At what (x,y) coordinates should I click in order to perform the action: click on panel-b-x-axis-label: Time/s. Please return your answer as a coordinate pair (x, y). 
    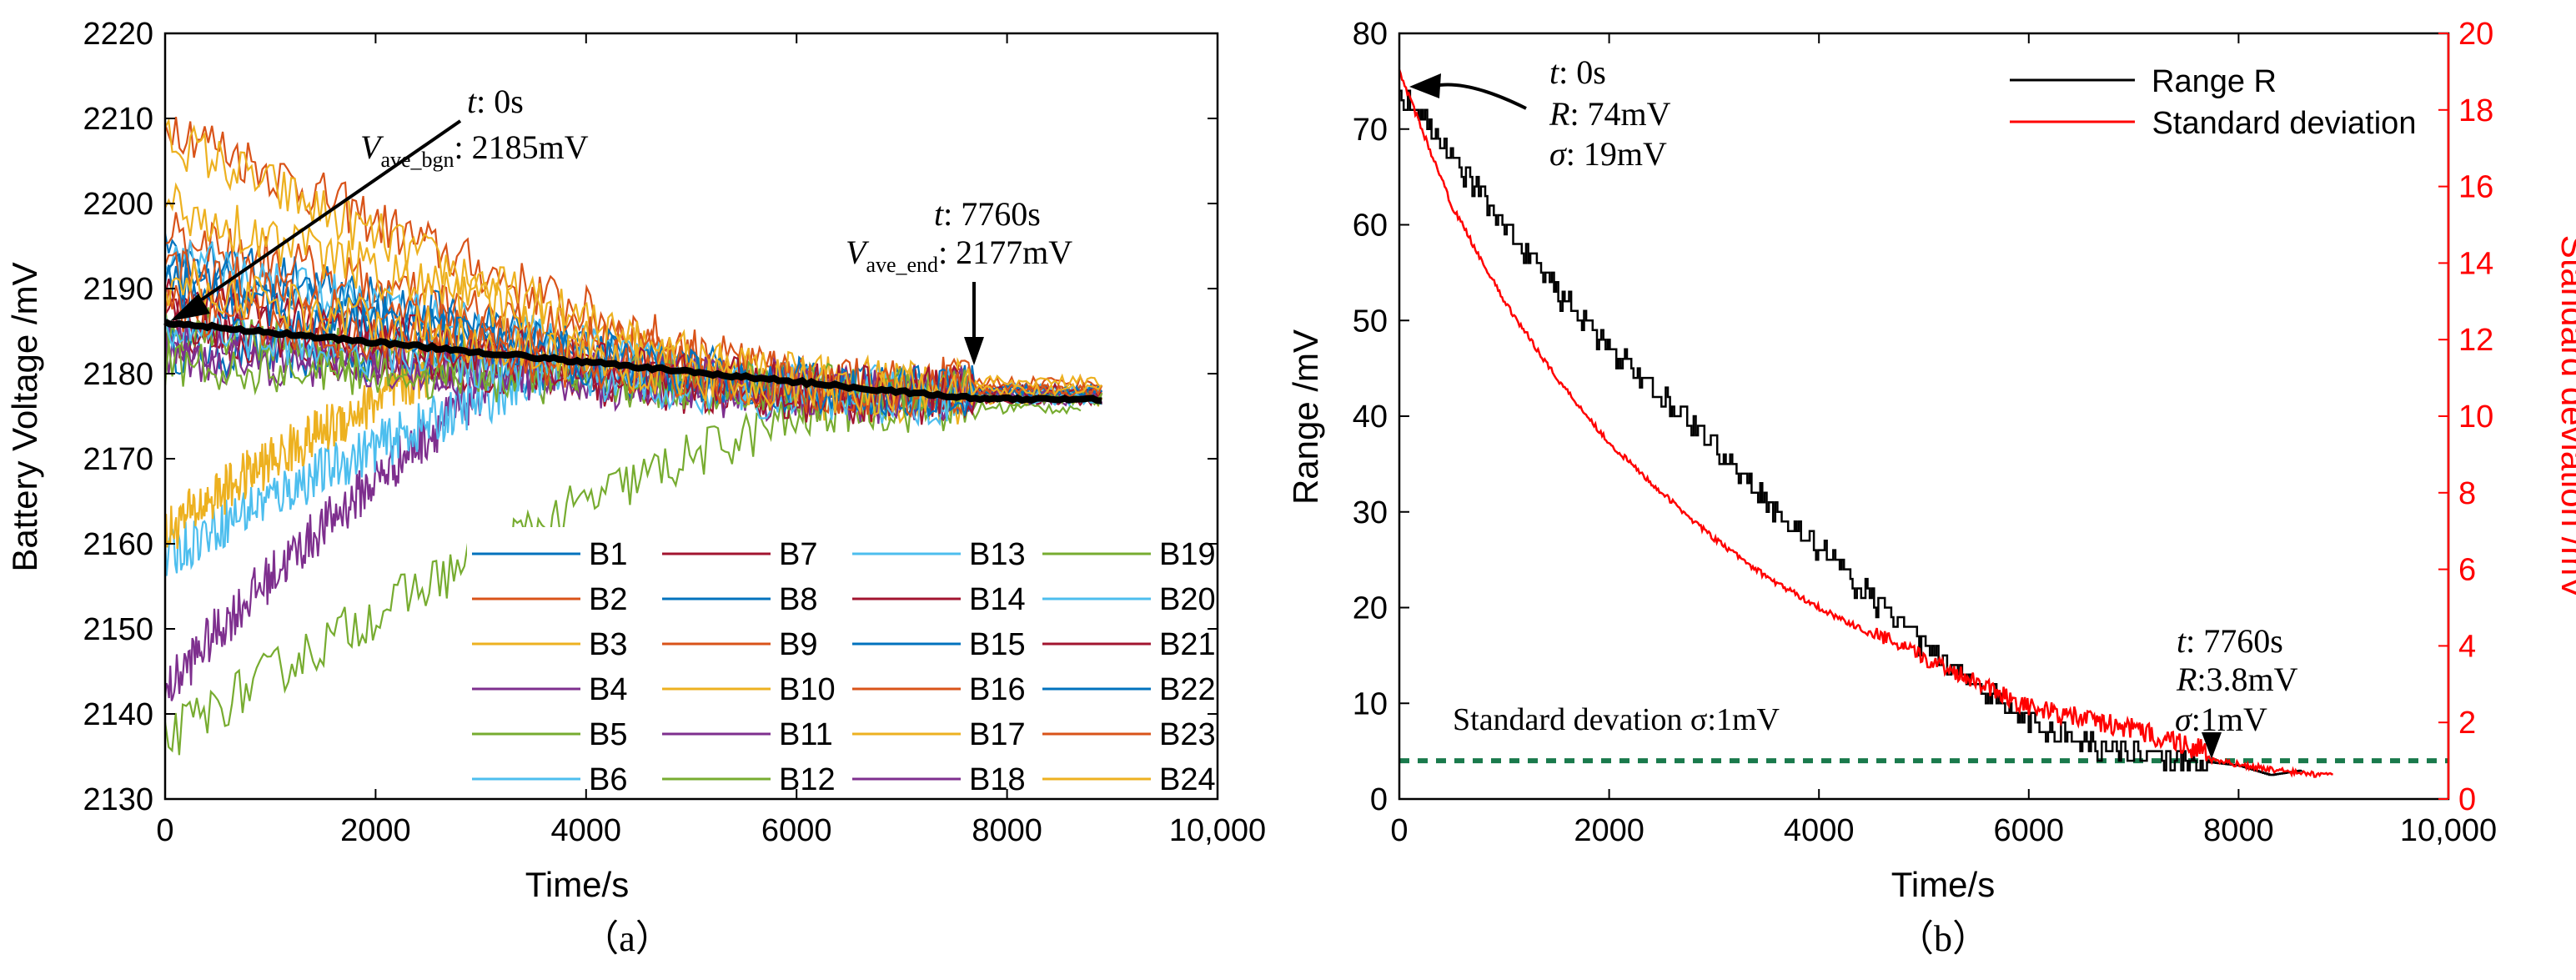
    Looking at the image, I should click on (1943, 884).